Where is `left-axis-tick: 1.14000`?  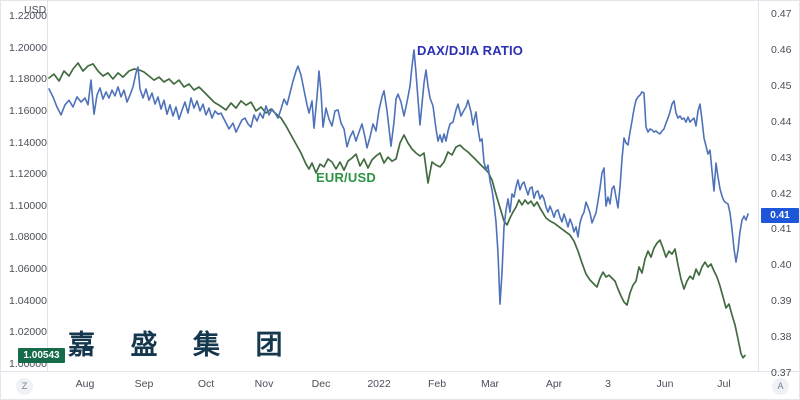
left-axis-tick: 1.14000 is located at coordinates (28, 142).